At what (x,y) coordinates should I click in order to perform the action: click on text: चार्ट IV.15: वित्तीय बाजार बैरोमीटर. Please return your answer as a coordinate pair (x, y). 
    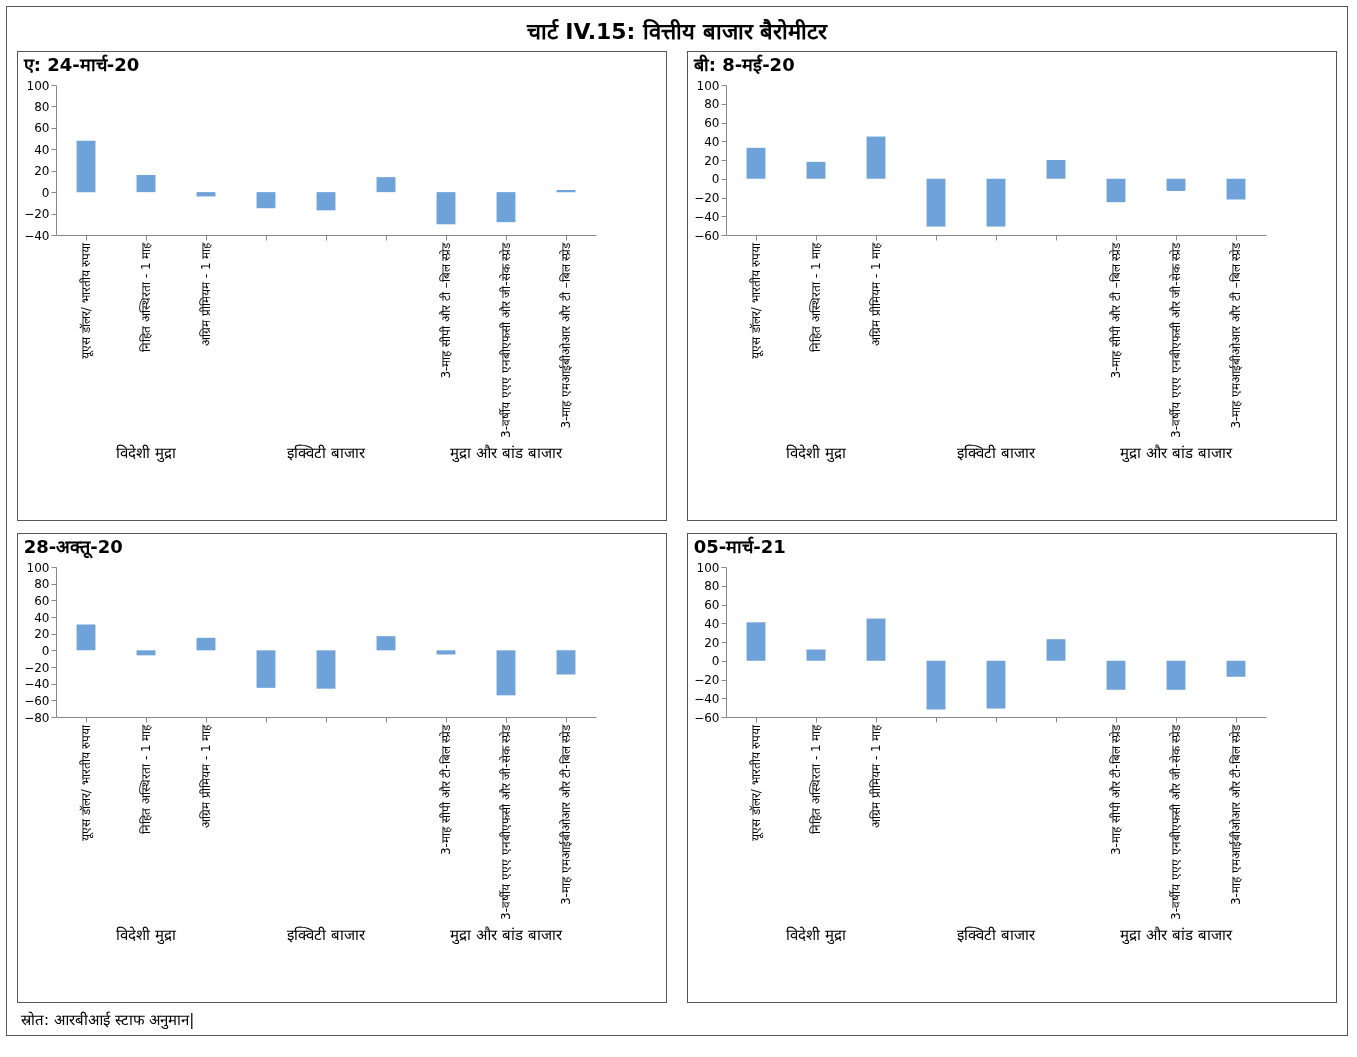
    Looking at the image, I should click on (677, 31).